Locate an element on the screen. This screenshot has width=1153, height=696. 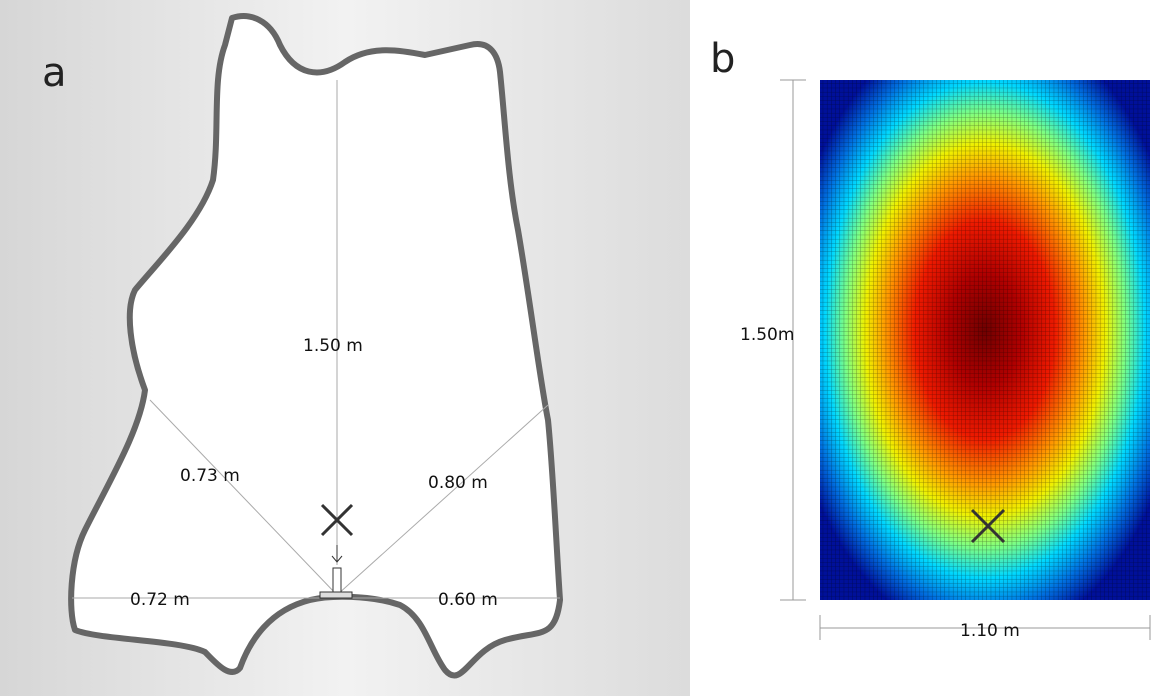
dimension-label: 1.10 m is located at coordinates (990, 631).